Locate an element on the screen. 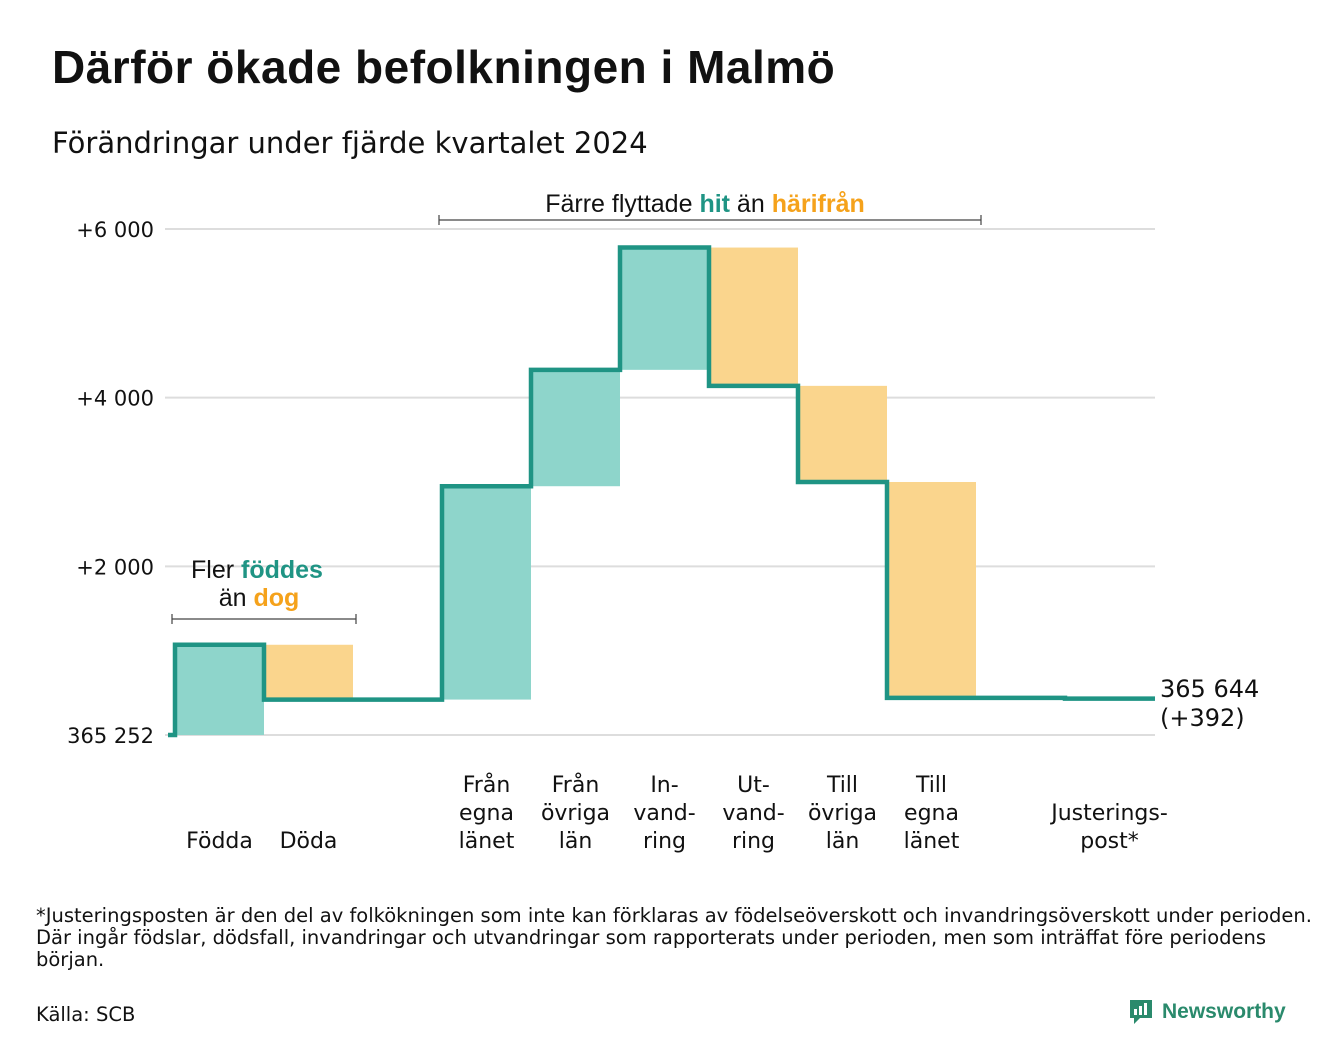 The height and width of the screenshot is (1060, 1340). y-tick-label: +6 000 is located at coordinates (115, 230).